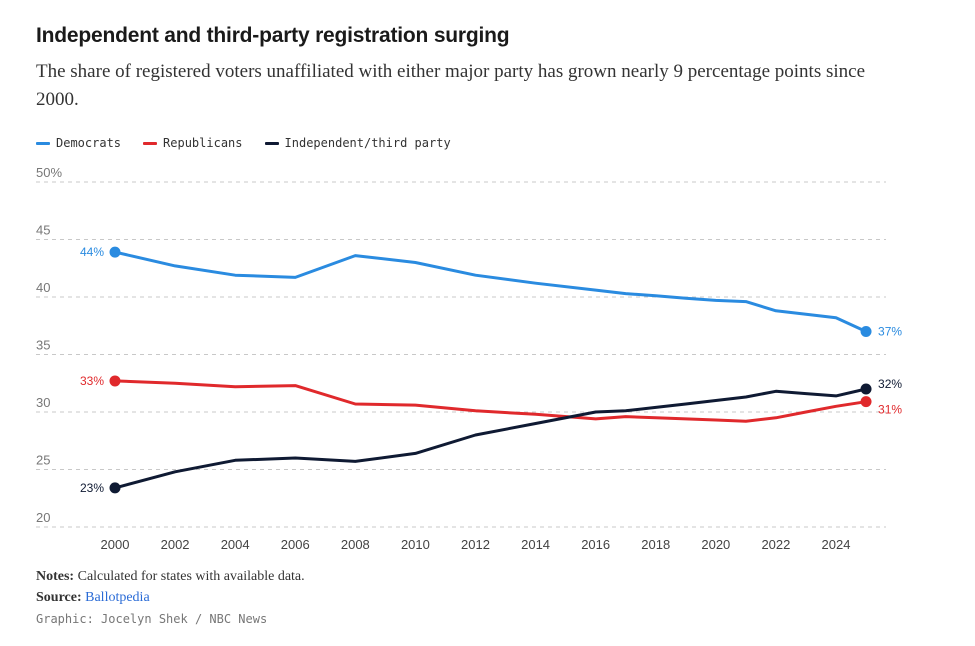 This screenshot has height=646, width=975. Describe the element at coordinates (117, 597) in the screenshot. I see `source-link: Ballotpedia` at that location.